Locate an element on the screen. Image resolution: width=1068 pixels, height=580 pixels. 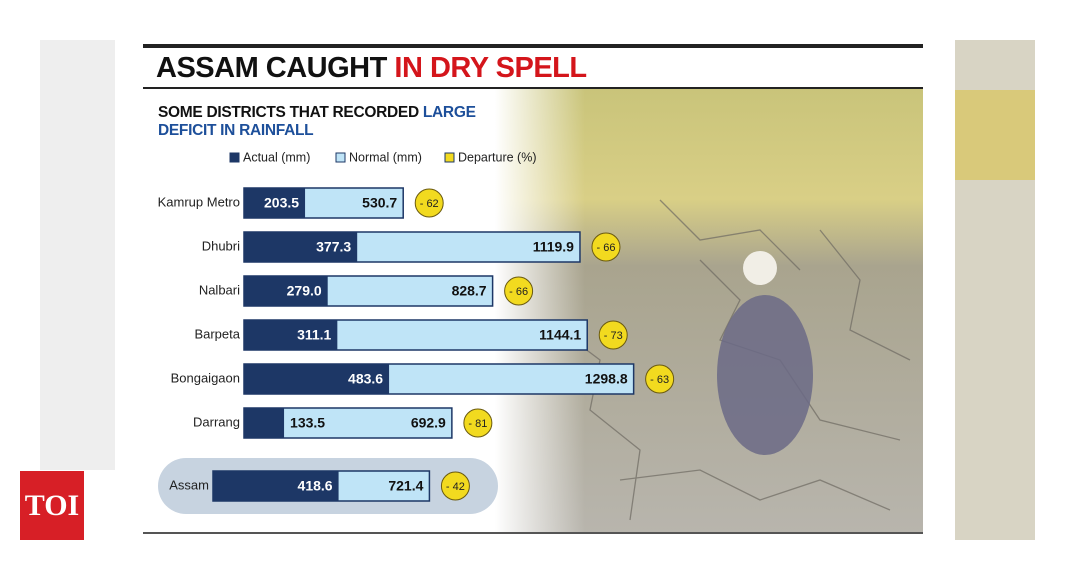
title-part: ASSAM CAUGHT is located at coordinates (271, 68).